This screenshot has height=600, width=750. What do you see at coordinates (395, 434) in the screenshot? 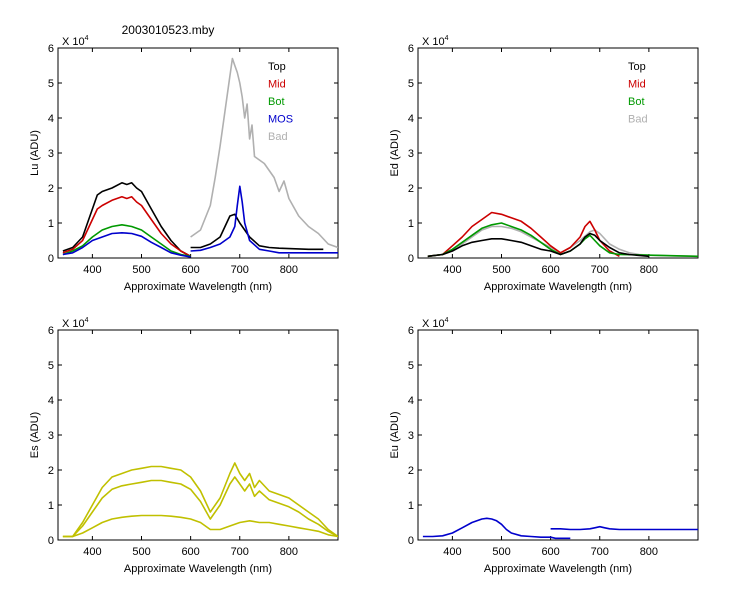
I see `y-axis-label: Eu (ADU)` at bounding box center [395, 434].